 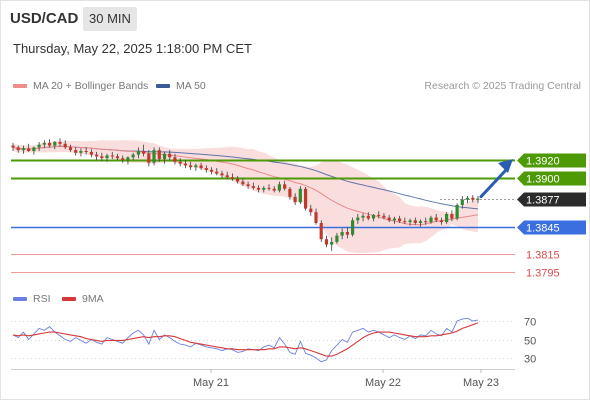 I want to click on ma20-swatch, so click(x=20, y=86).